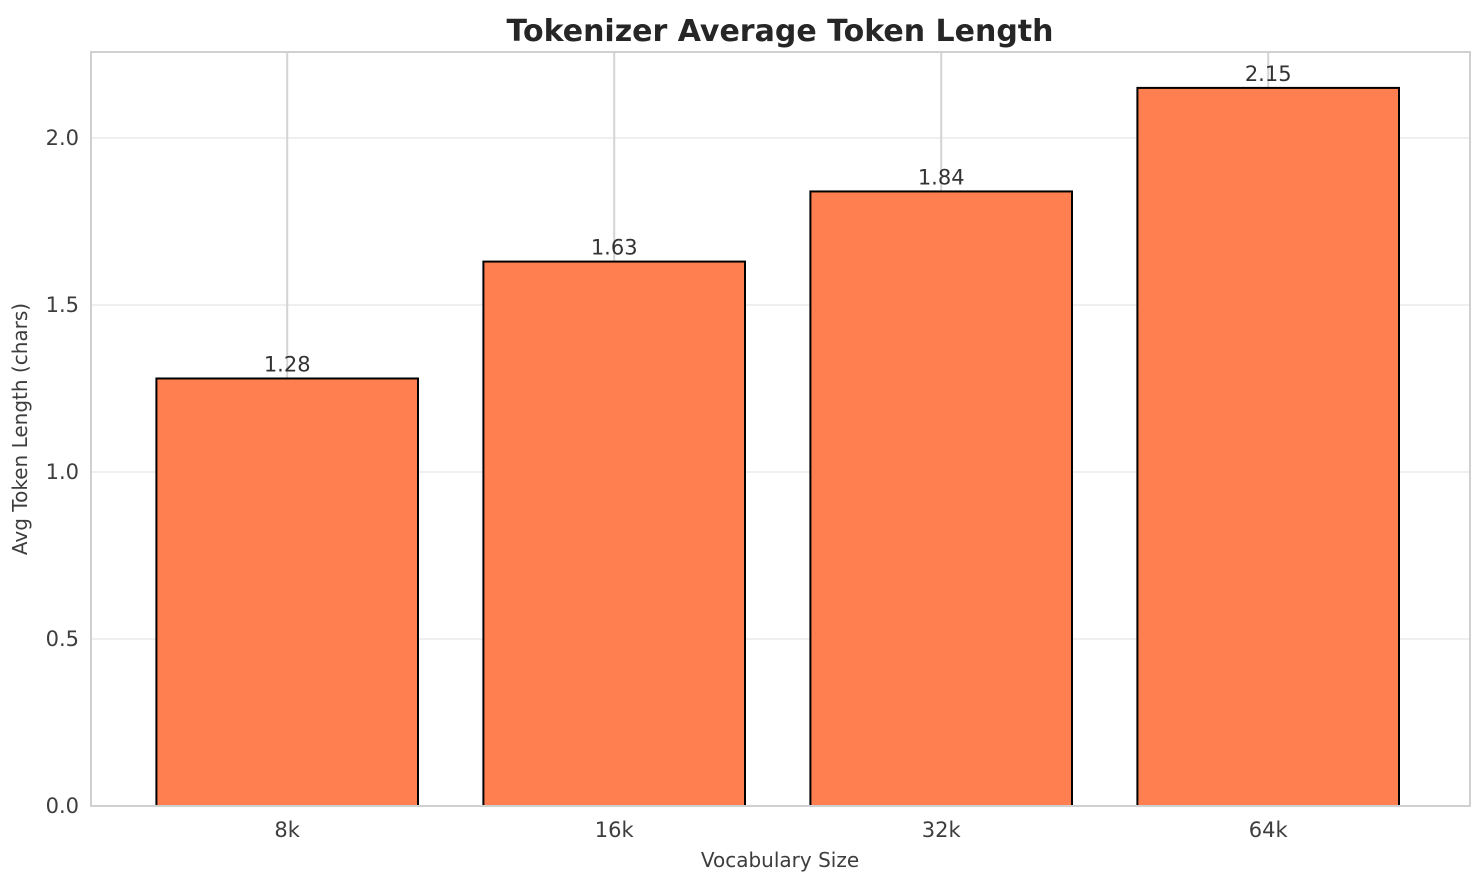 This screenshot has height=885, width=1484. I want to click on x-tick-label: 64k, so click(1269, 830).